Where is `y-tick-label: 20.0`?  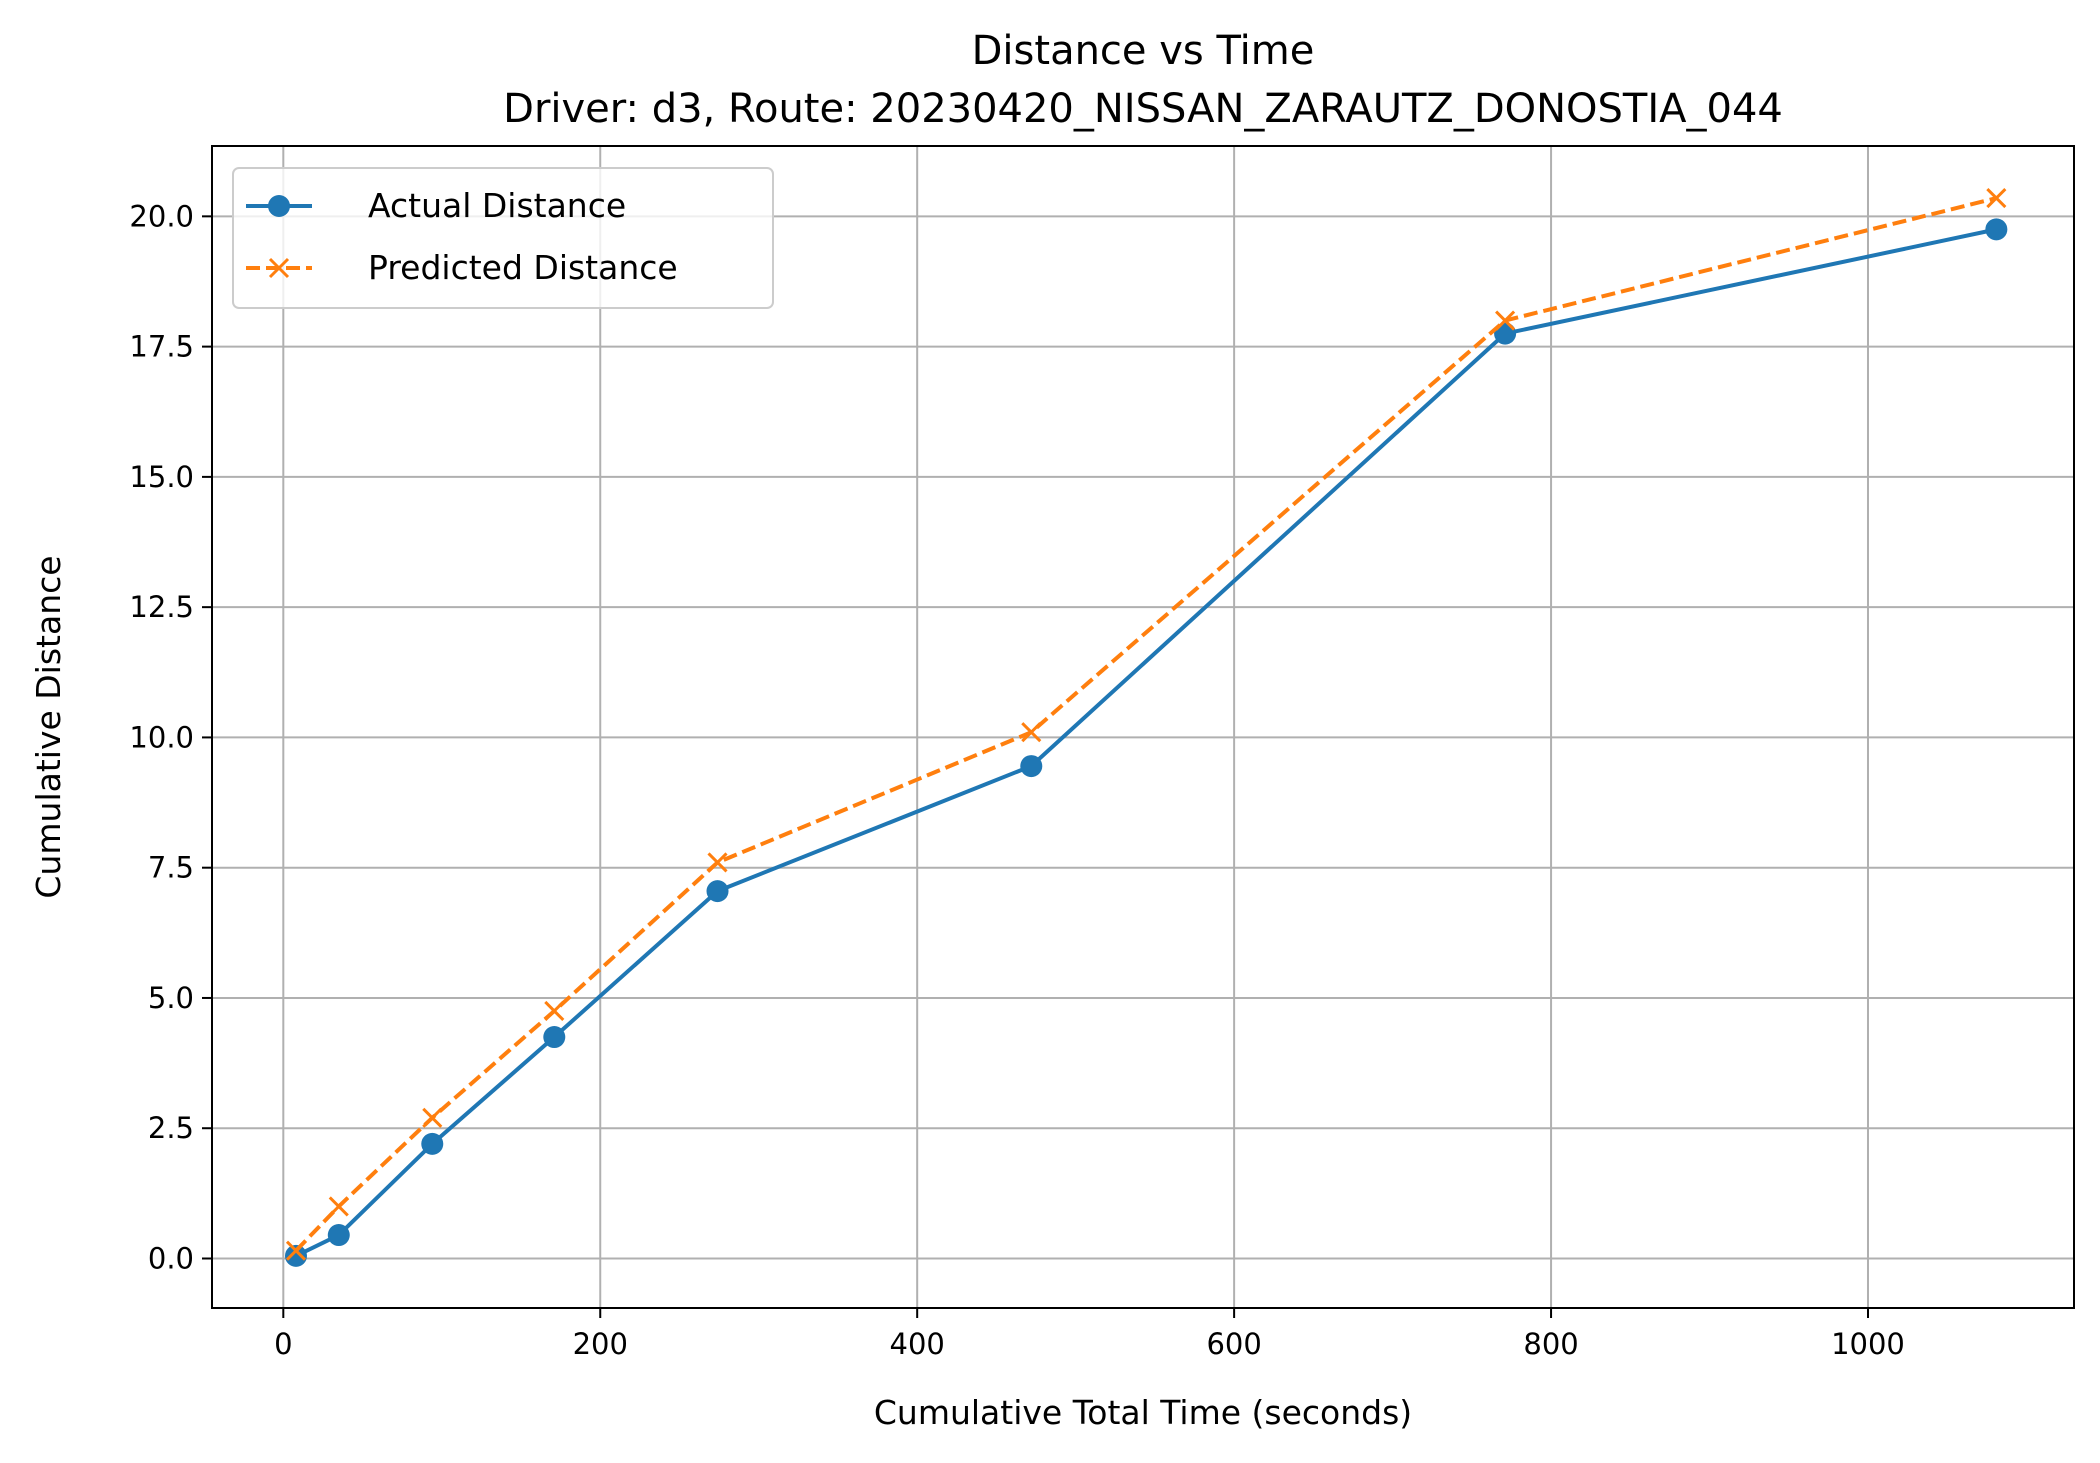 y-tick-label: 20.0 is located at coordinates (161, 216).